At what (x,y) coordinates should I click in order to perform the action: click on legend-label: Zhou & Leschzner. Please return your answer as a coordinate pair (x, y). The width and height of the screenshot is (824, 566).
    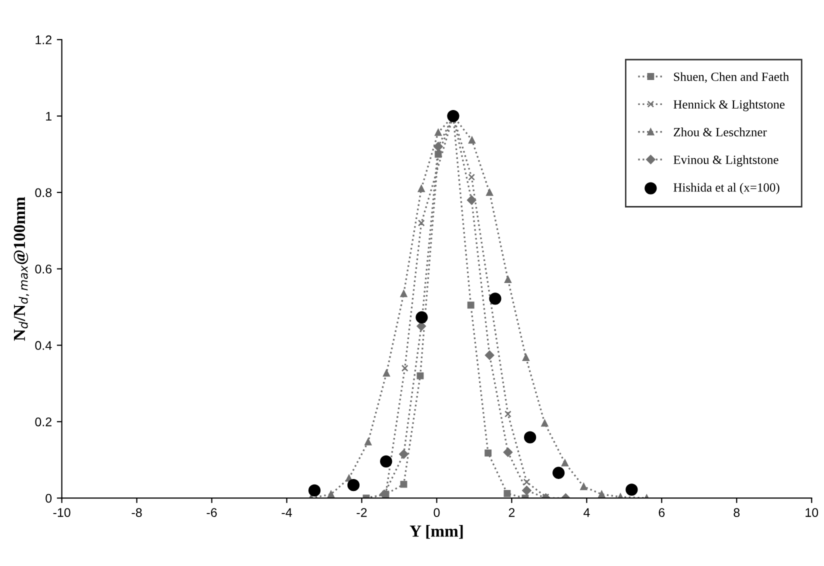
    Looking at the image, I should click on (720, 132).